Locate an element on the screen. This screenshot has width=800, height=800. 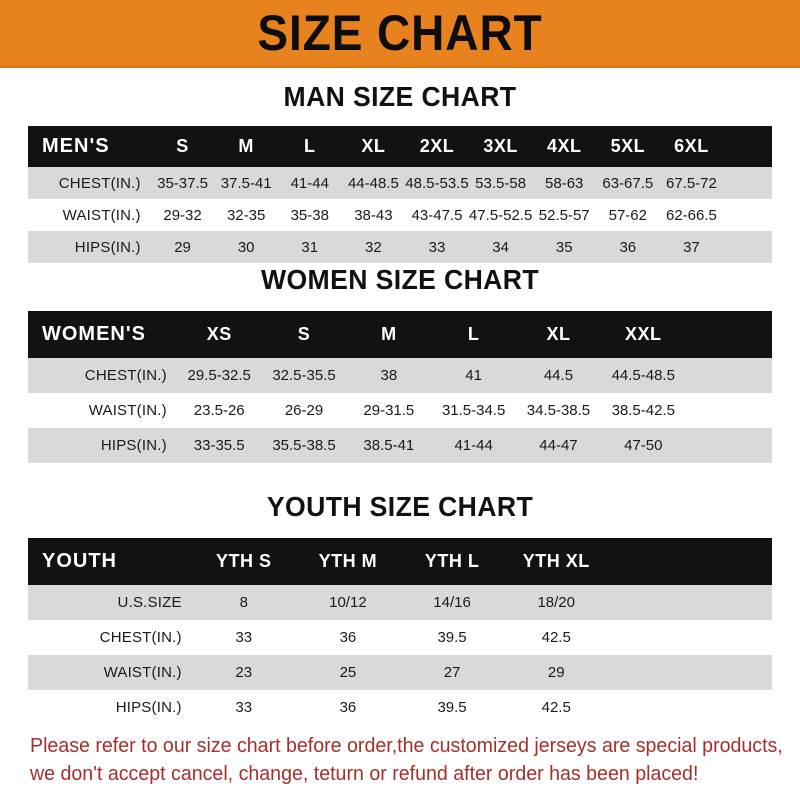
men-size-header-s: S is located at coordinates (182, 146).